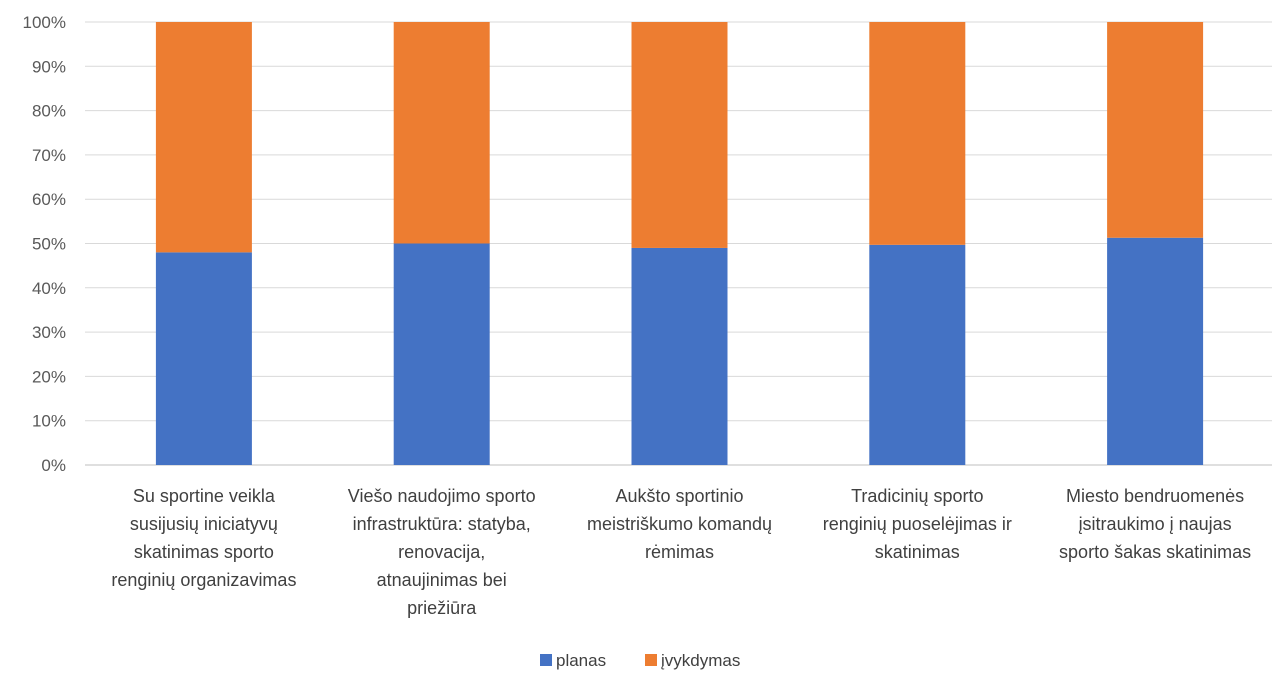 This screenshot has height=679, width=1274. Describe the element at coordinates (679, 496) in the screenshot. I see `category-label: Aukšto sportinio` at that location.